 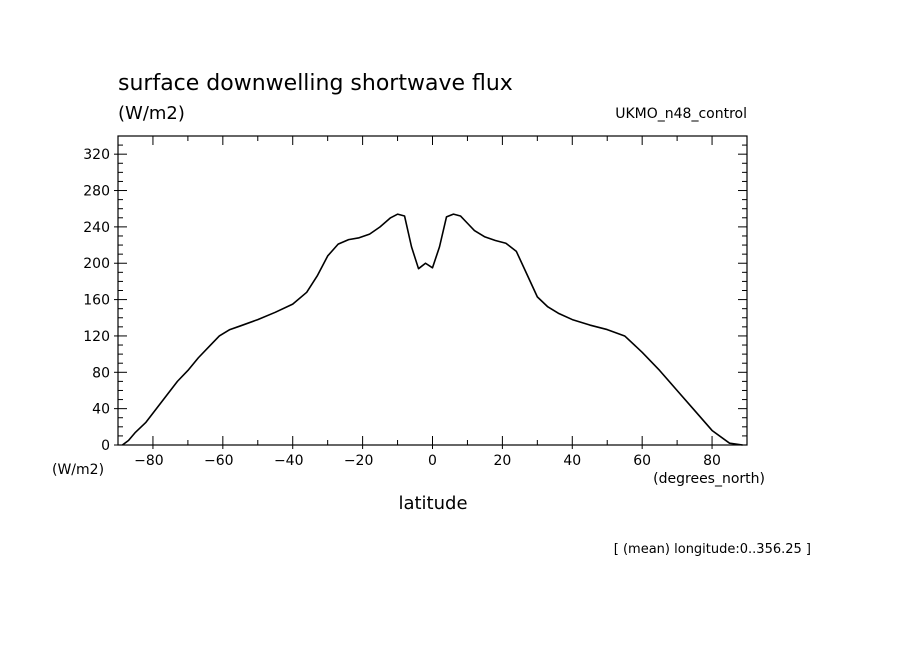 What do you see at coordinates (642, 461) in the screenshot?
I see `x-tick-label: 60` at bounding box center [642, 461].